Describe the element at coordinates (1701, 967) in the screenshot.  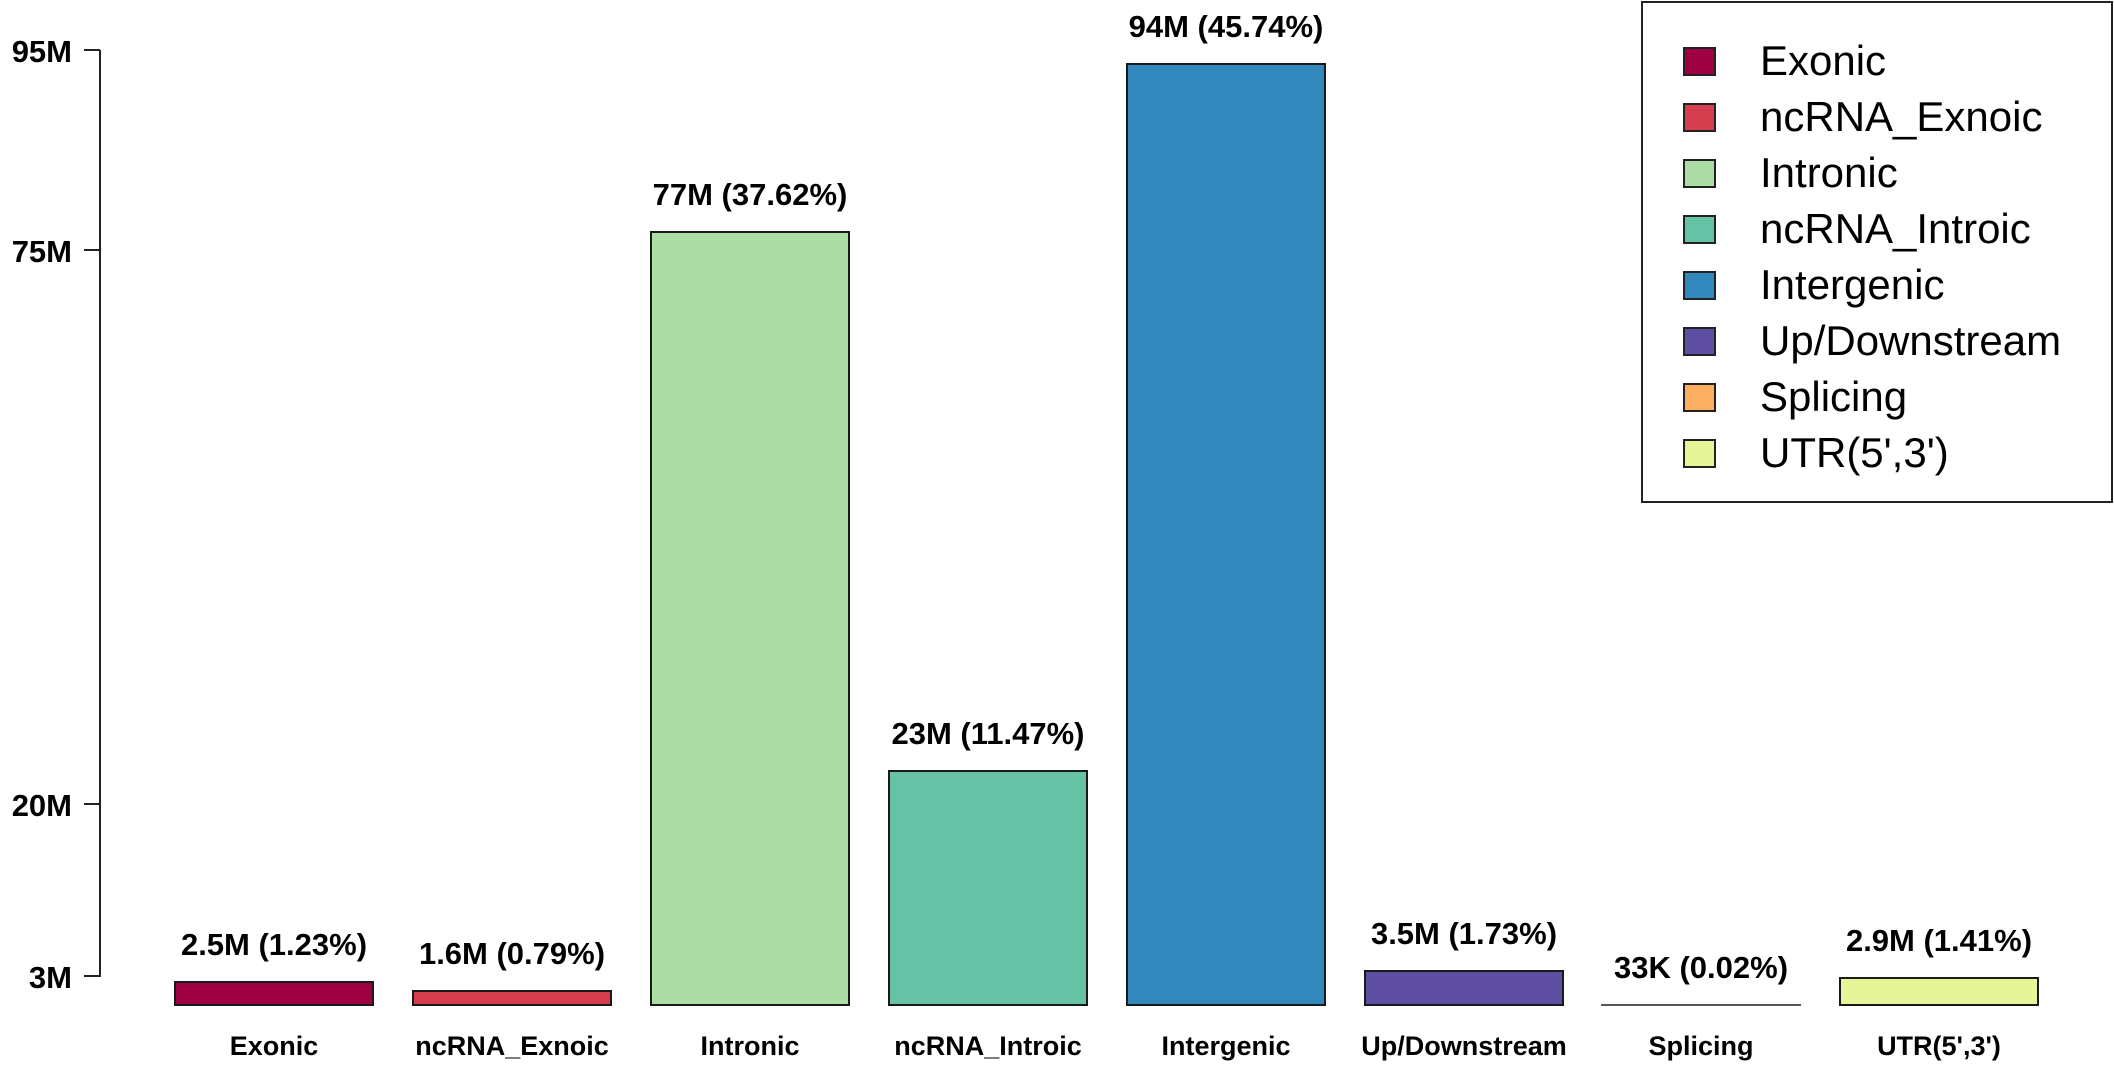
I see `bar-value-label: 33K (0.02%)` at that location.